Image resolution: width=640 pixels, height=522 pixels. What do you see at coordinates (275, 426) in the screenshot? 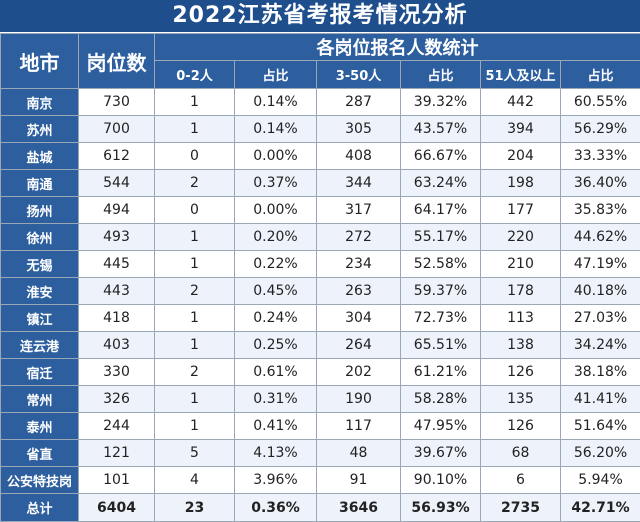
I see `ratio-0-2-cell: 0.41%` at bounding box center [275, 426].